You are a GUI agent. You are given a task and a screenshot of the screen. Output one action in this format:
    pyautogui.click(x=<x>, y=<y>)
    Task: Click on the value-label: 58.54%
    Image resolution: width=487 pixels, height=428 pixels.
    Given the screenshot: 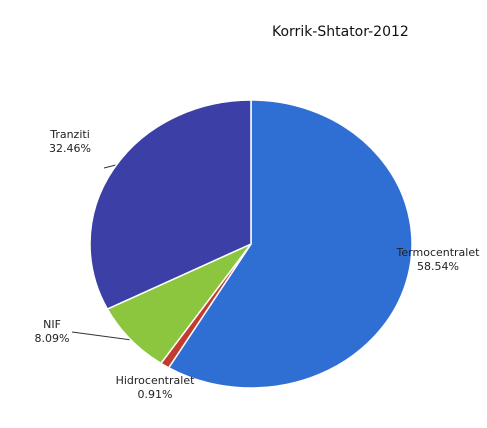 What is the action you would take?
    pyautogui.click(x=438, y=266)
    